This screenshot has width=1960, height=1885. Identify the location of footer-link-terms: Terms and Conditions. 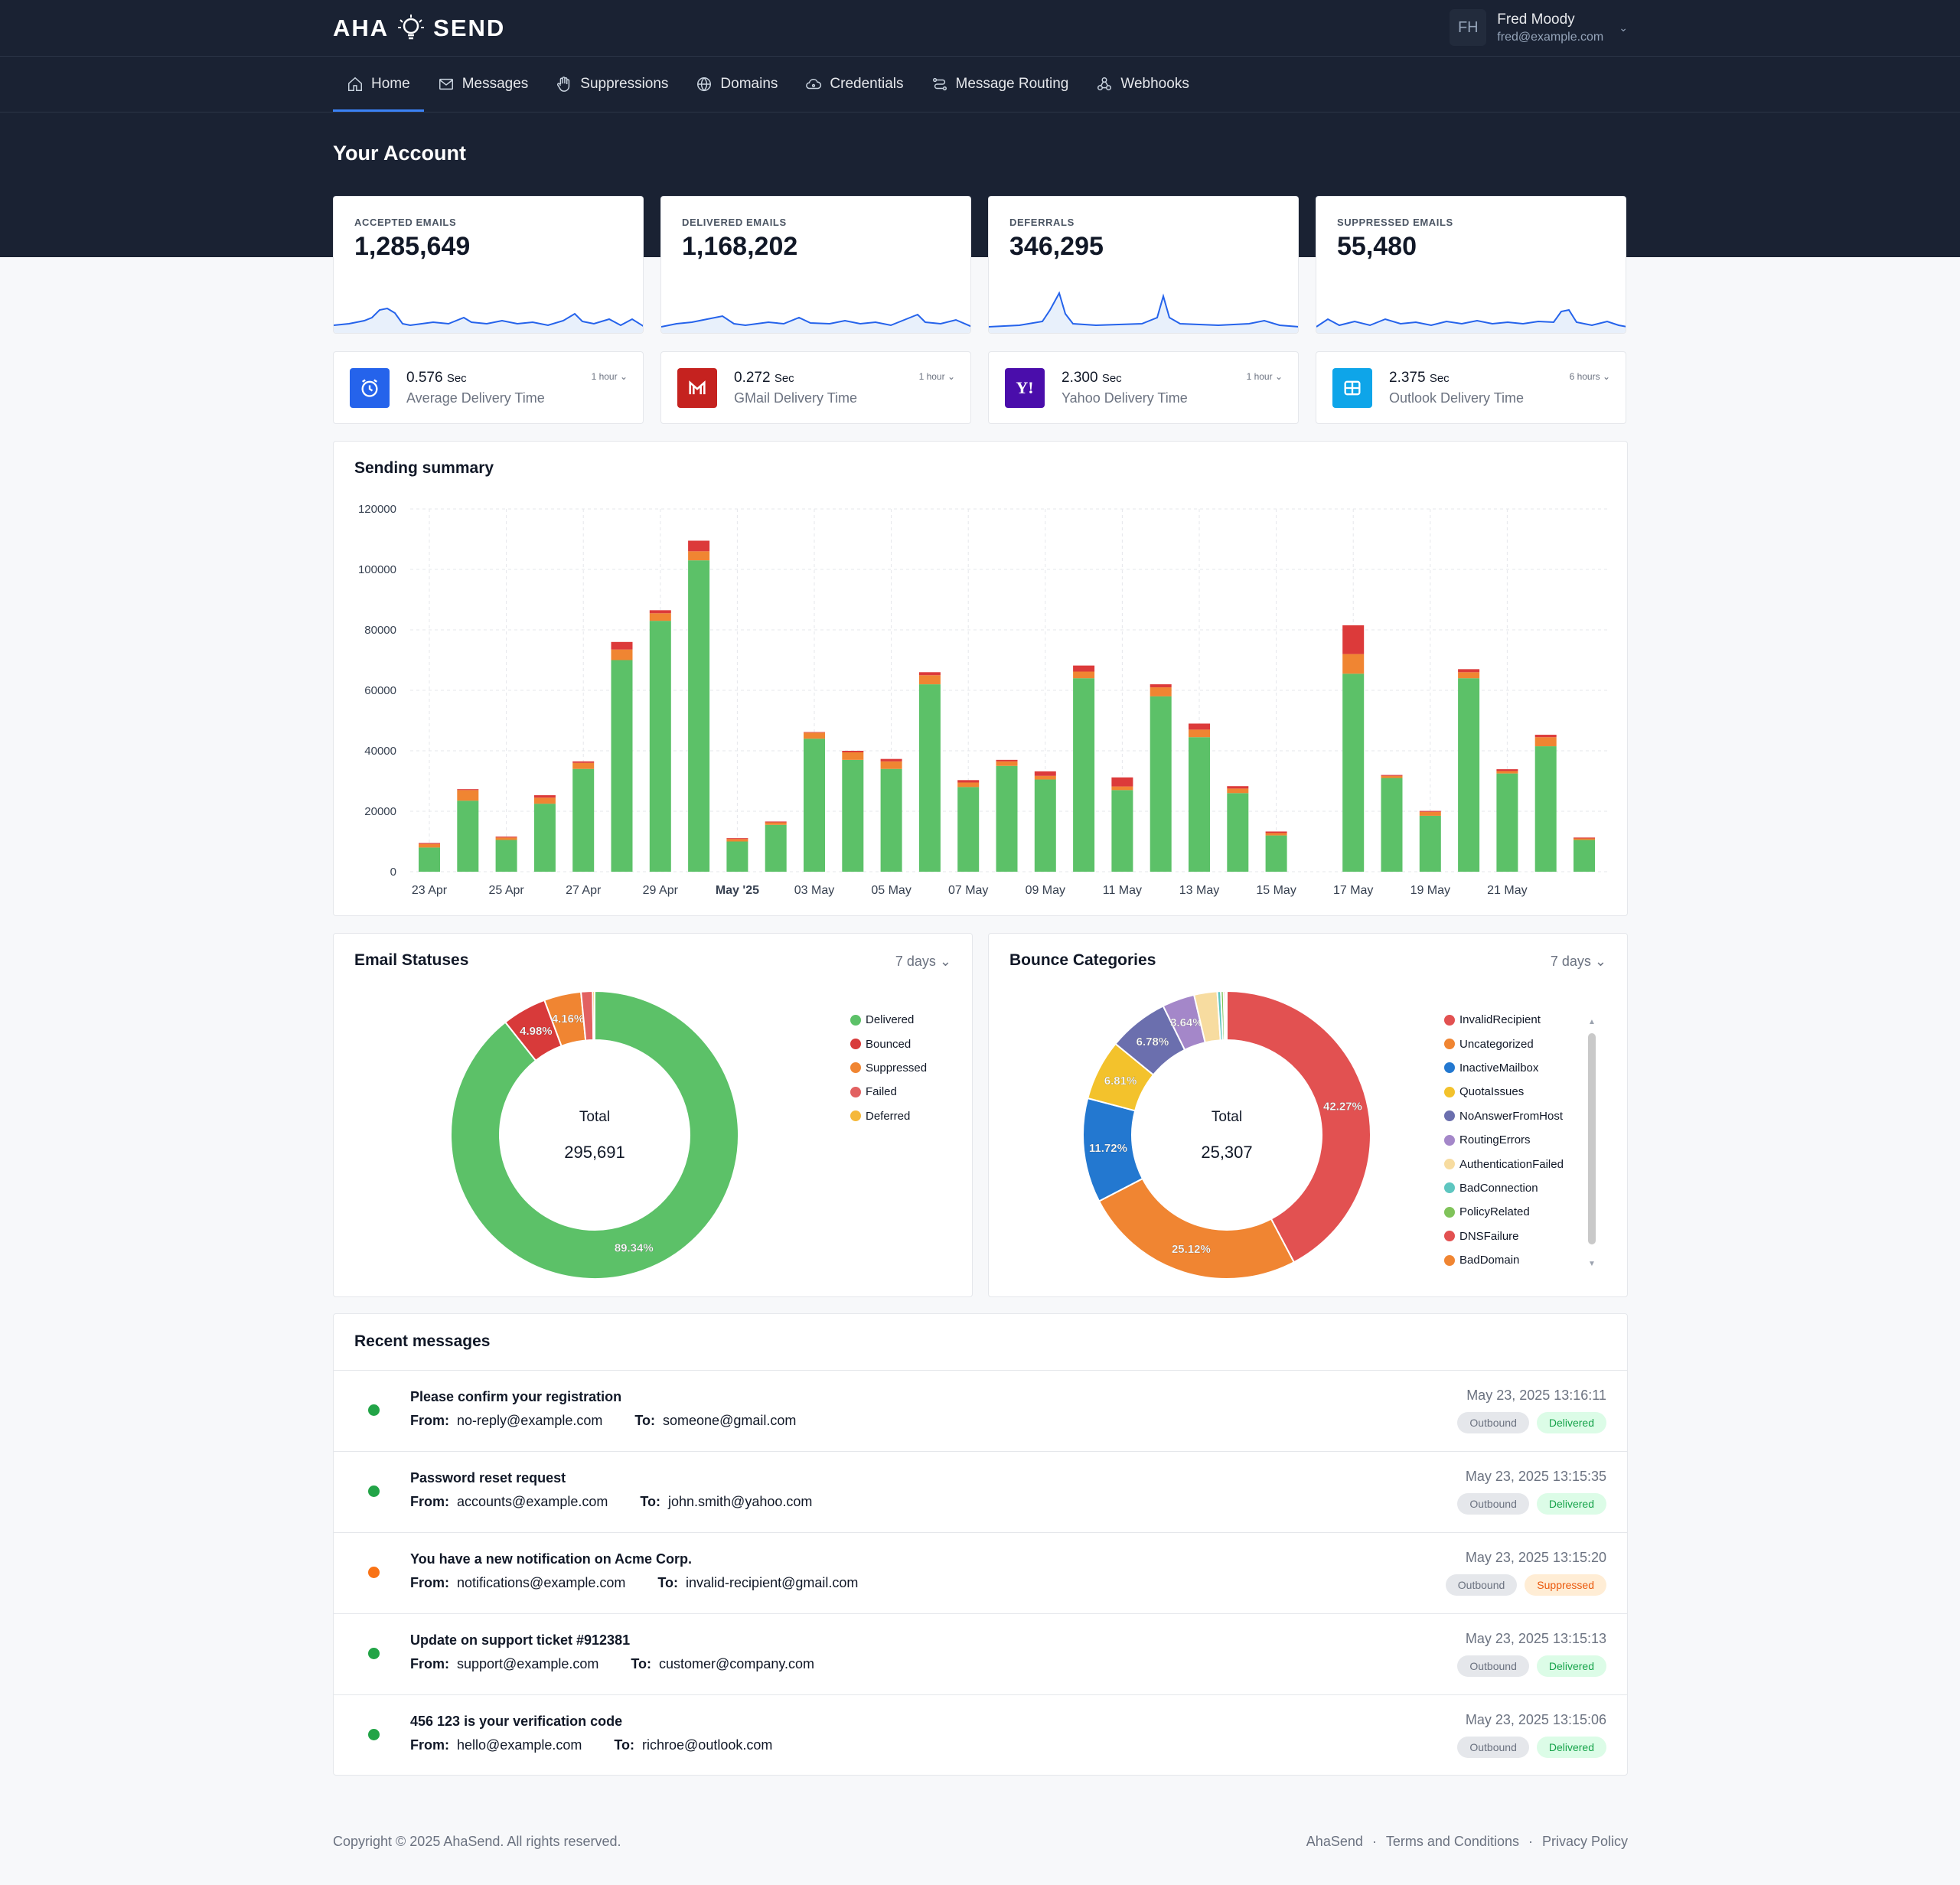
(1452, 1841).